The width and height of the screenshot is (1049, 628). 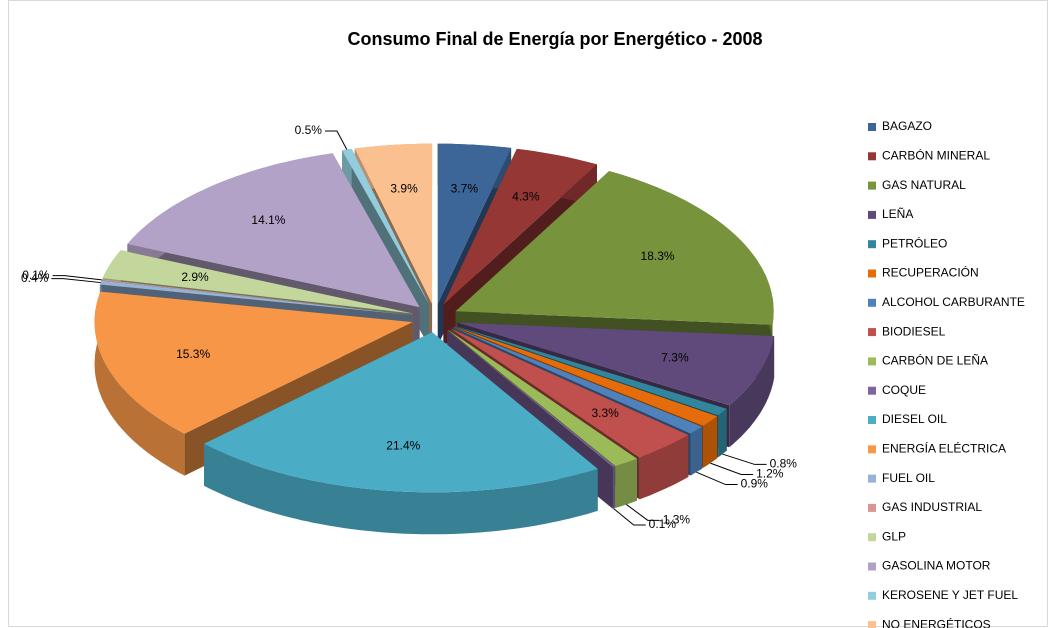 I want to click on legend-label: GLP, so click(x=894, y=536).